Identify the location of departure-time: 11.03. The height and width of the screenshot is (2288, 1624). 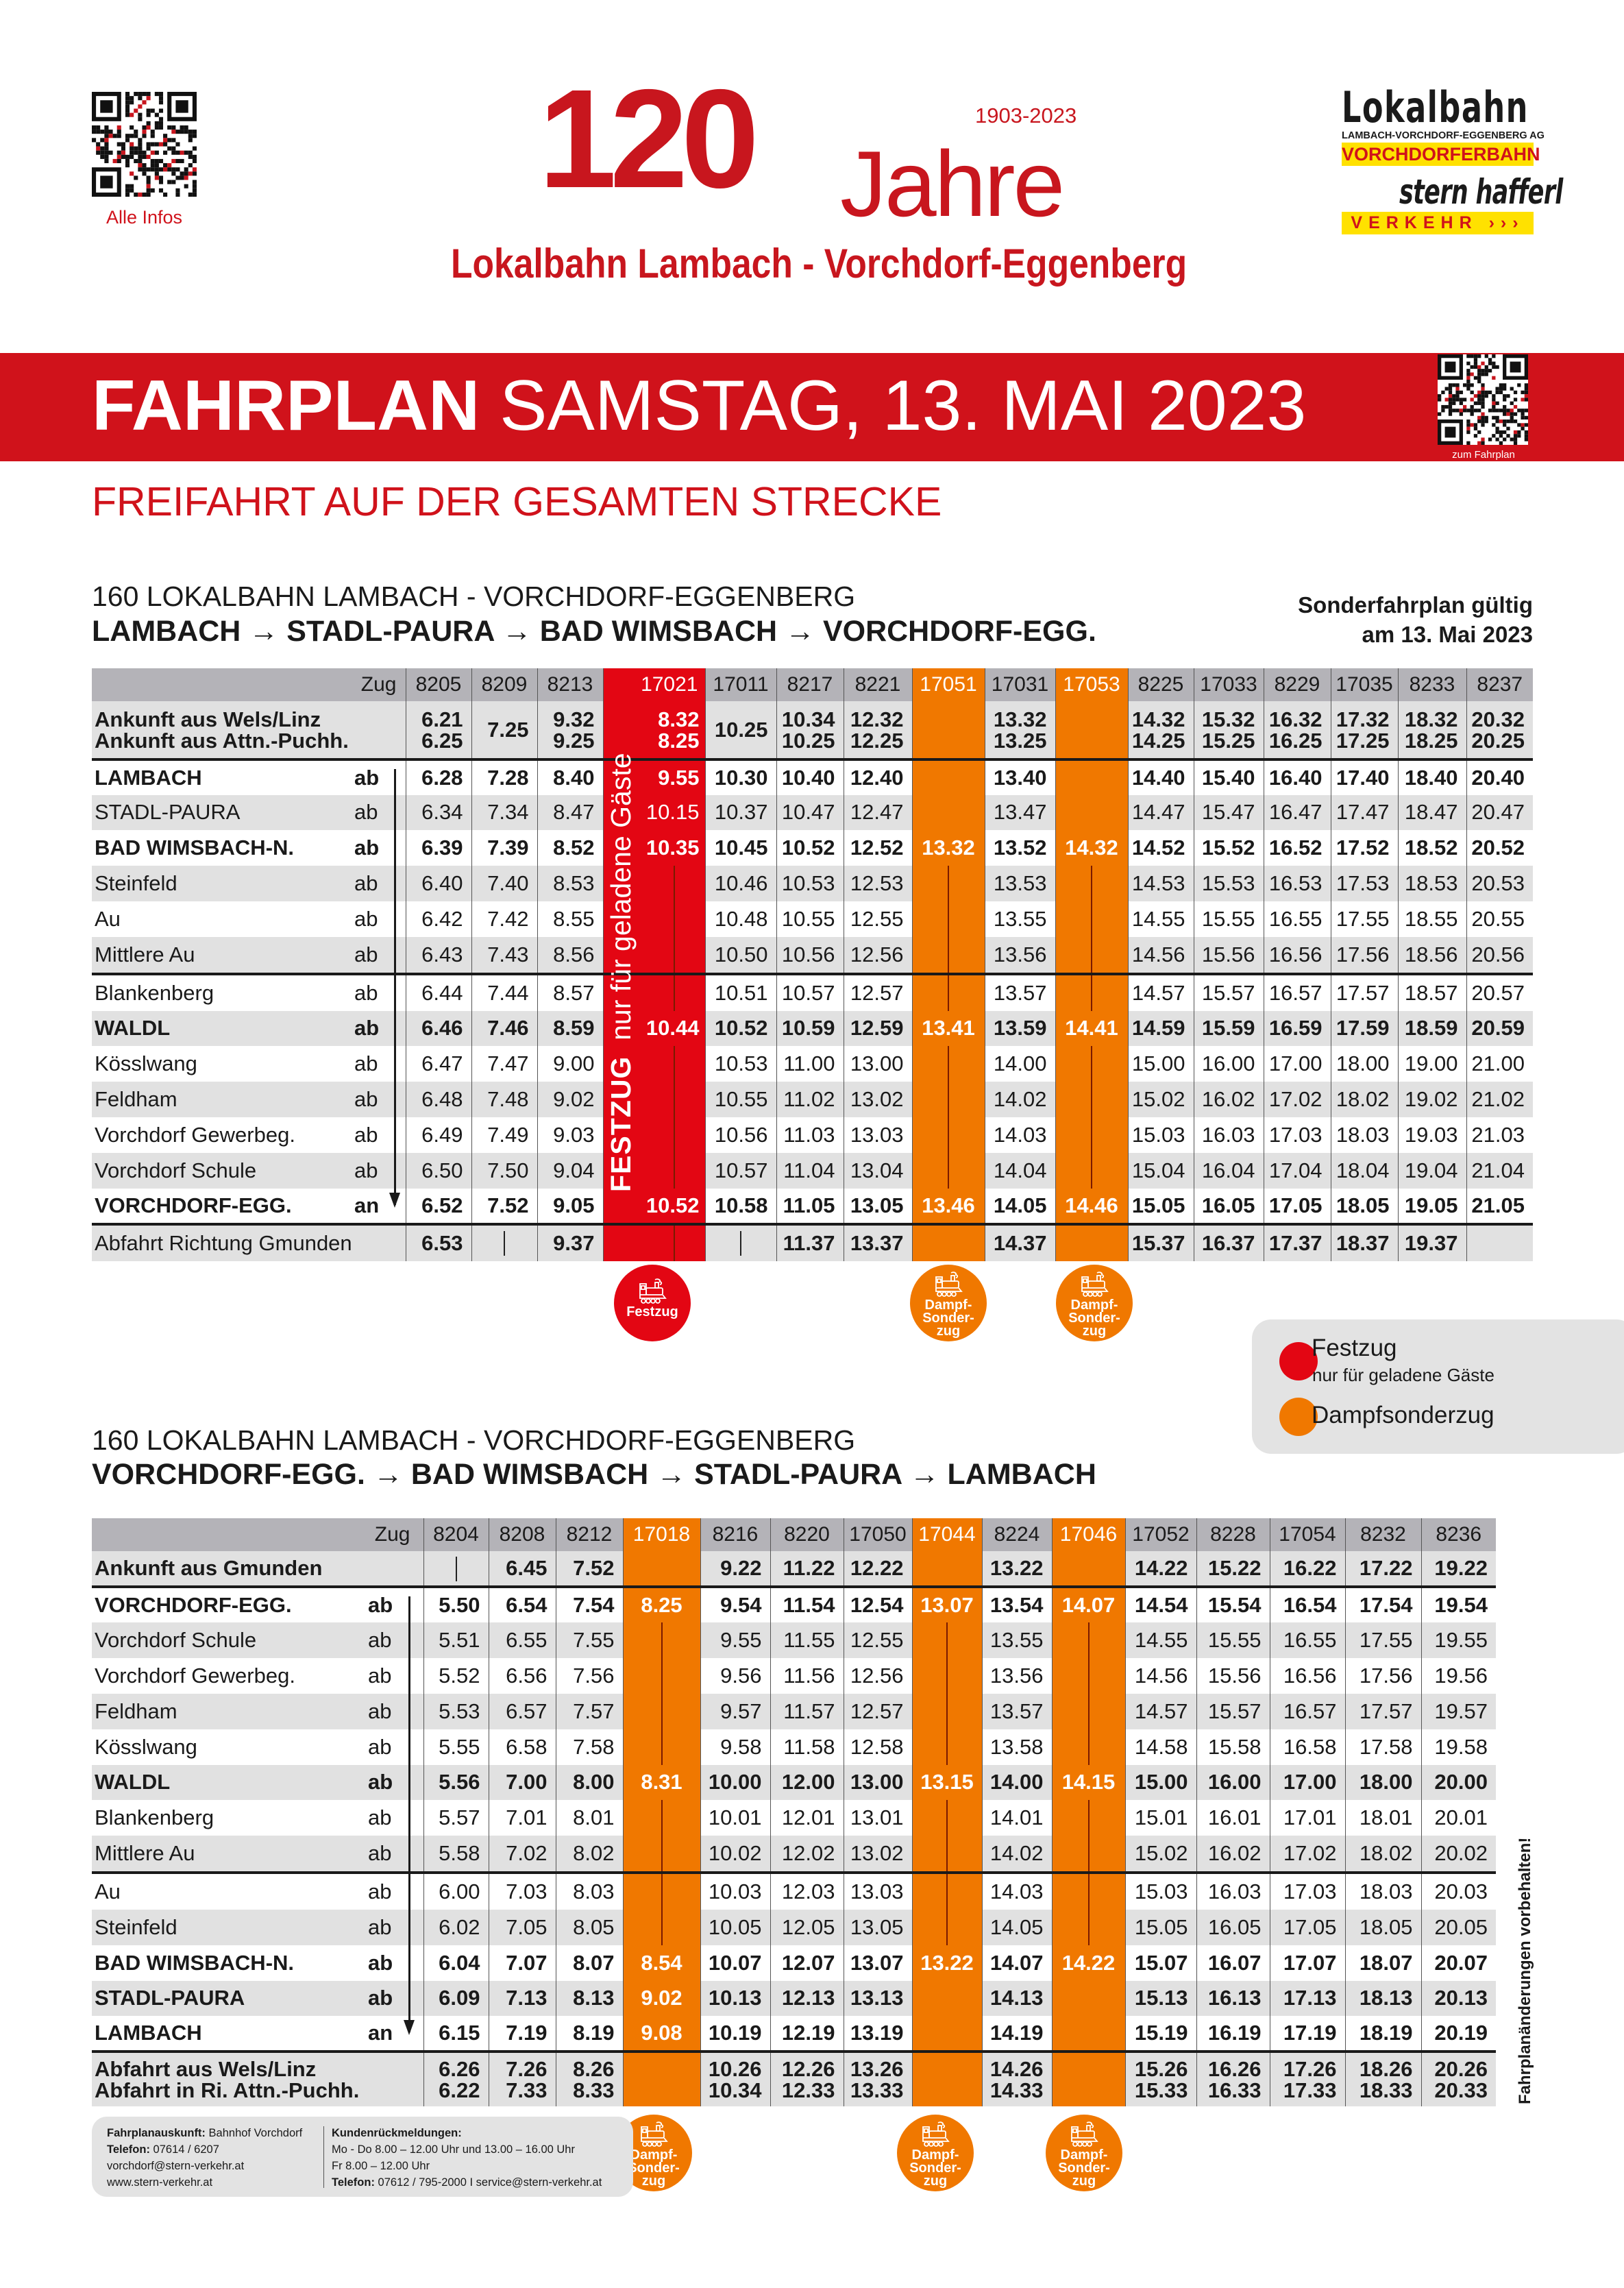
(810, 1135).